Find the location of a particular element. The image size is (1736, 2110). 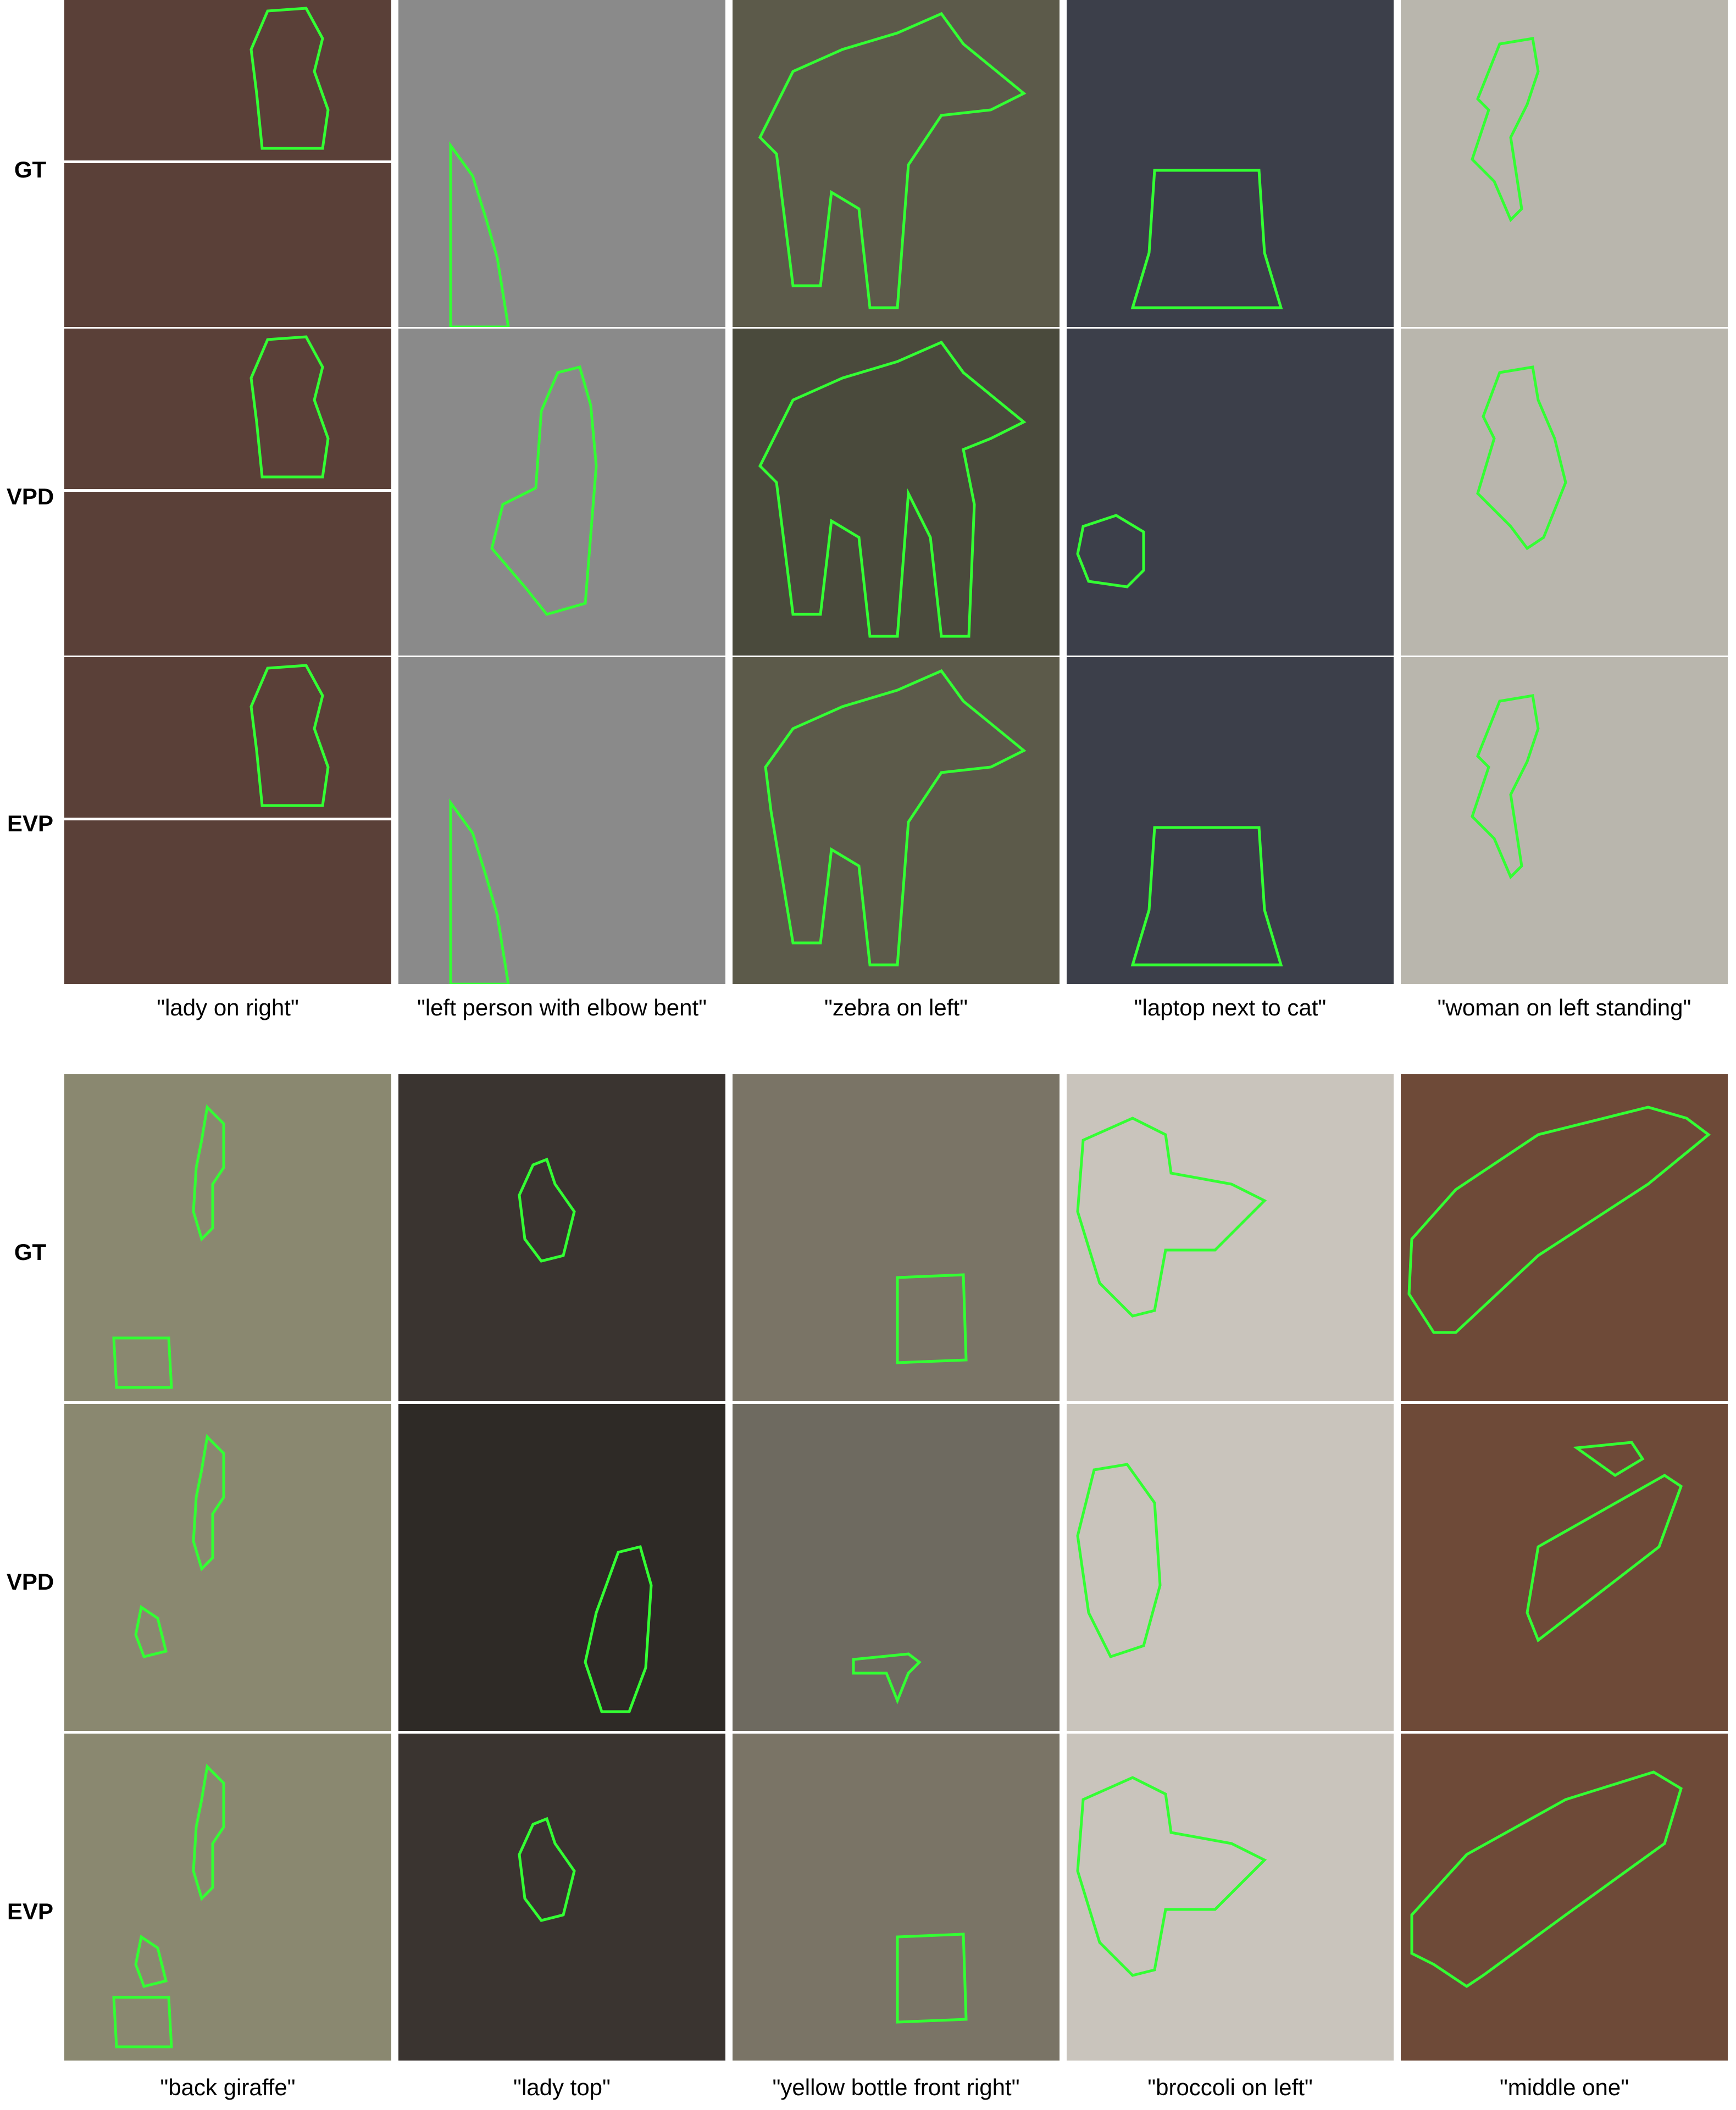

caption: "yellow bottle front right" is located at coordinates (896, 2087).